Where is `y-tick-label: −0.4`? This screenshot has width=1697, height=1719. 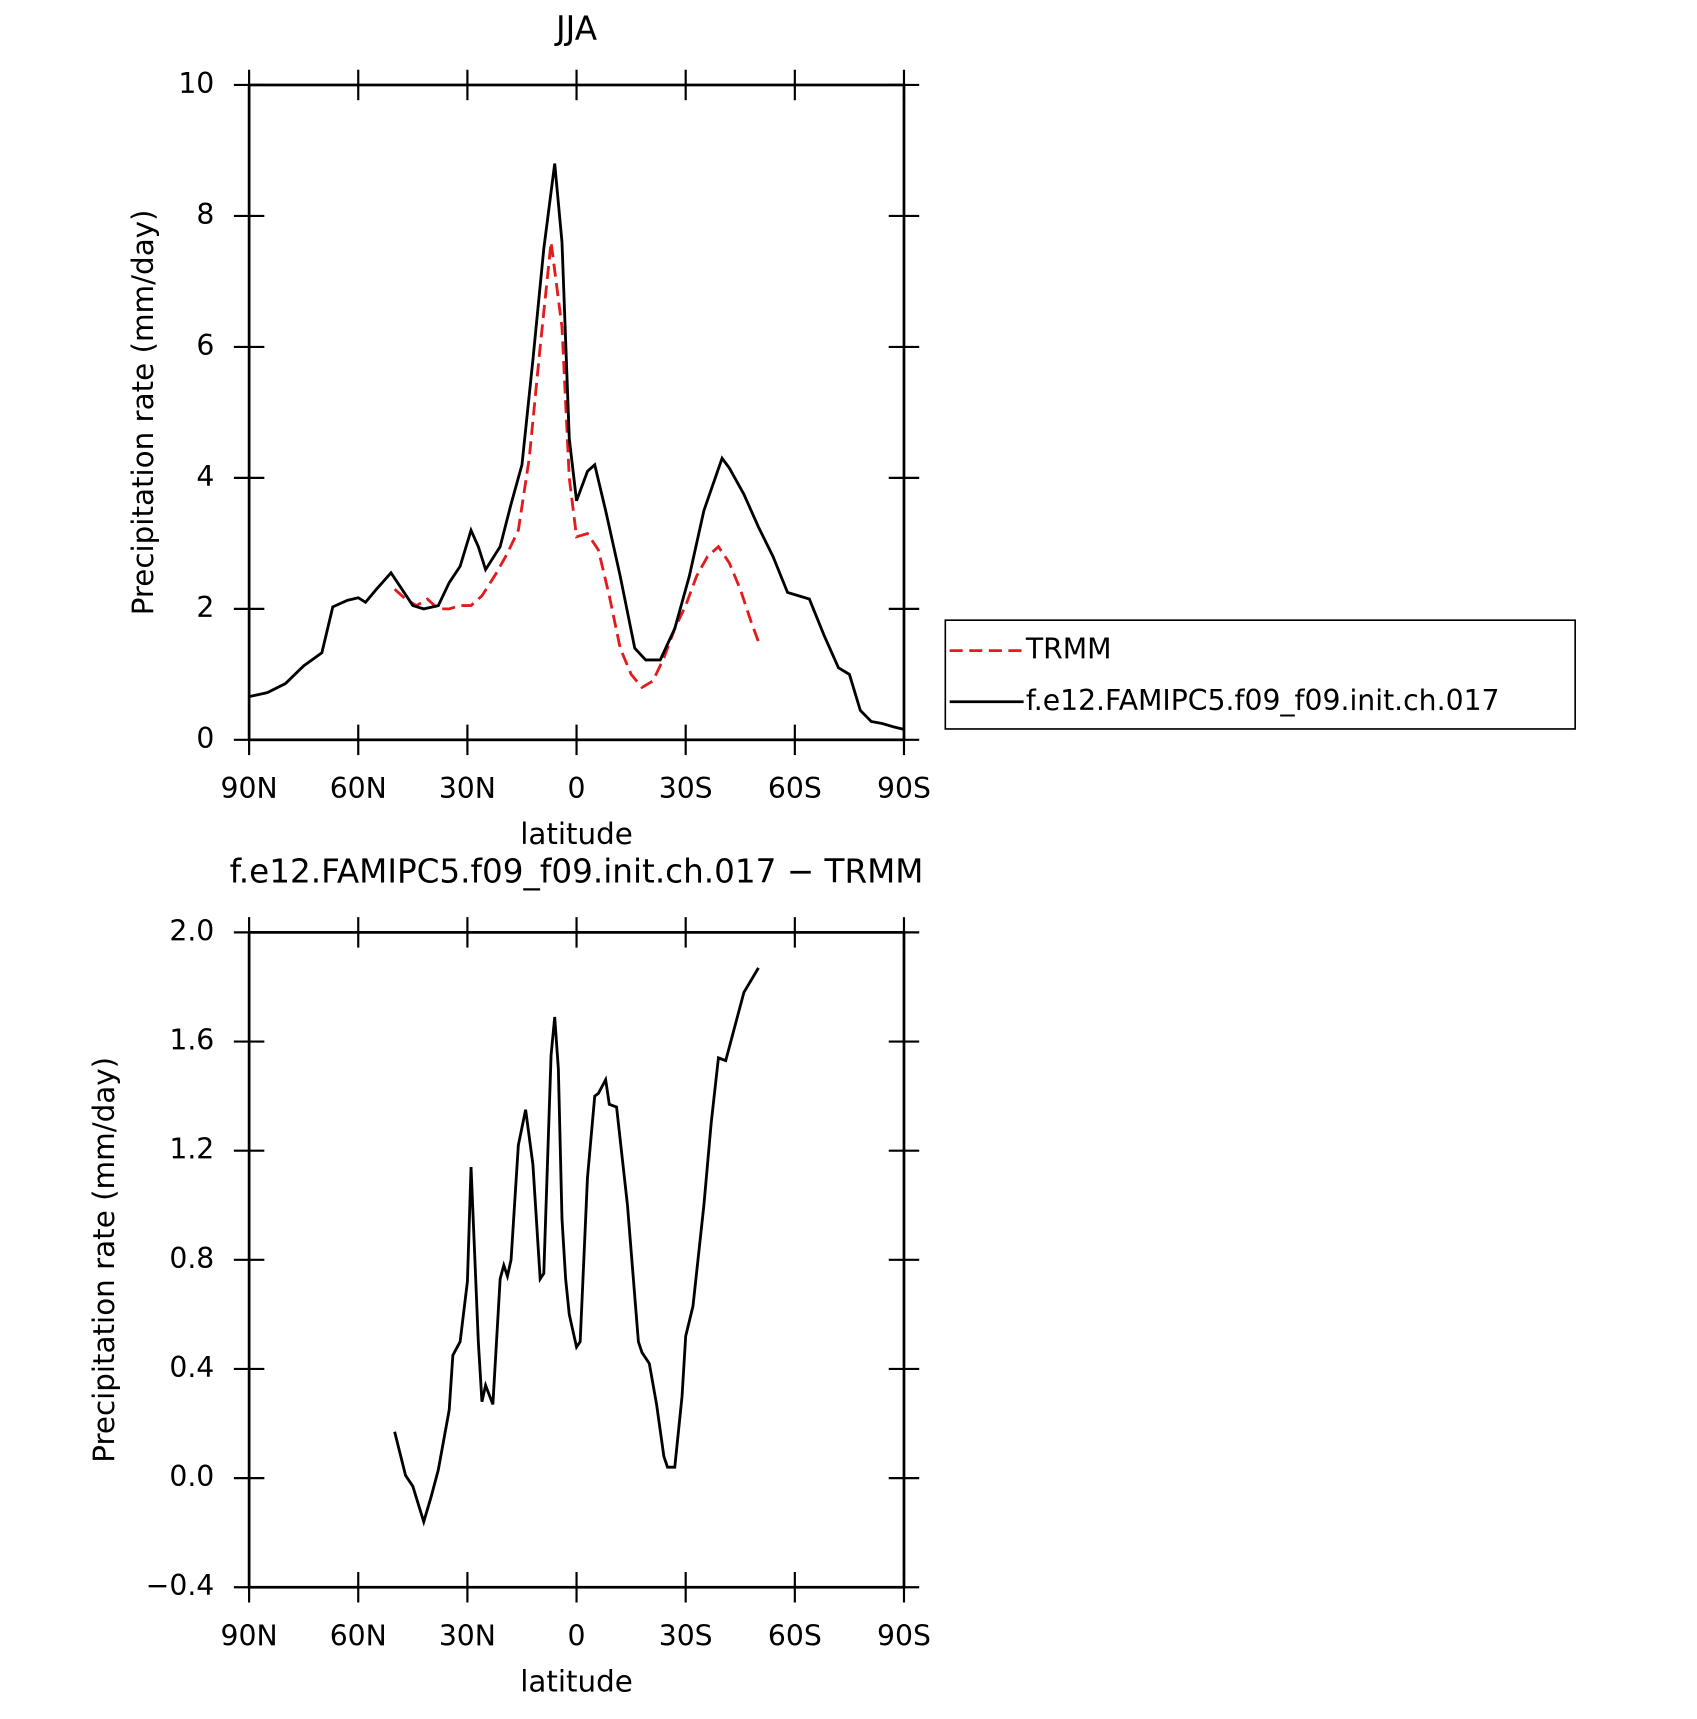 y-tick-label: −0.4 is located at coordinates (180, 1585).